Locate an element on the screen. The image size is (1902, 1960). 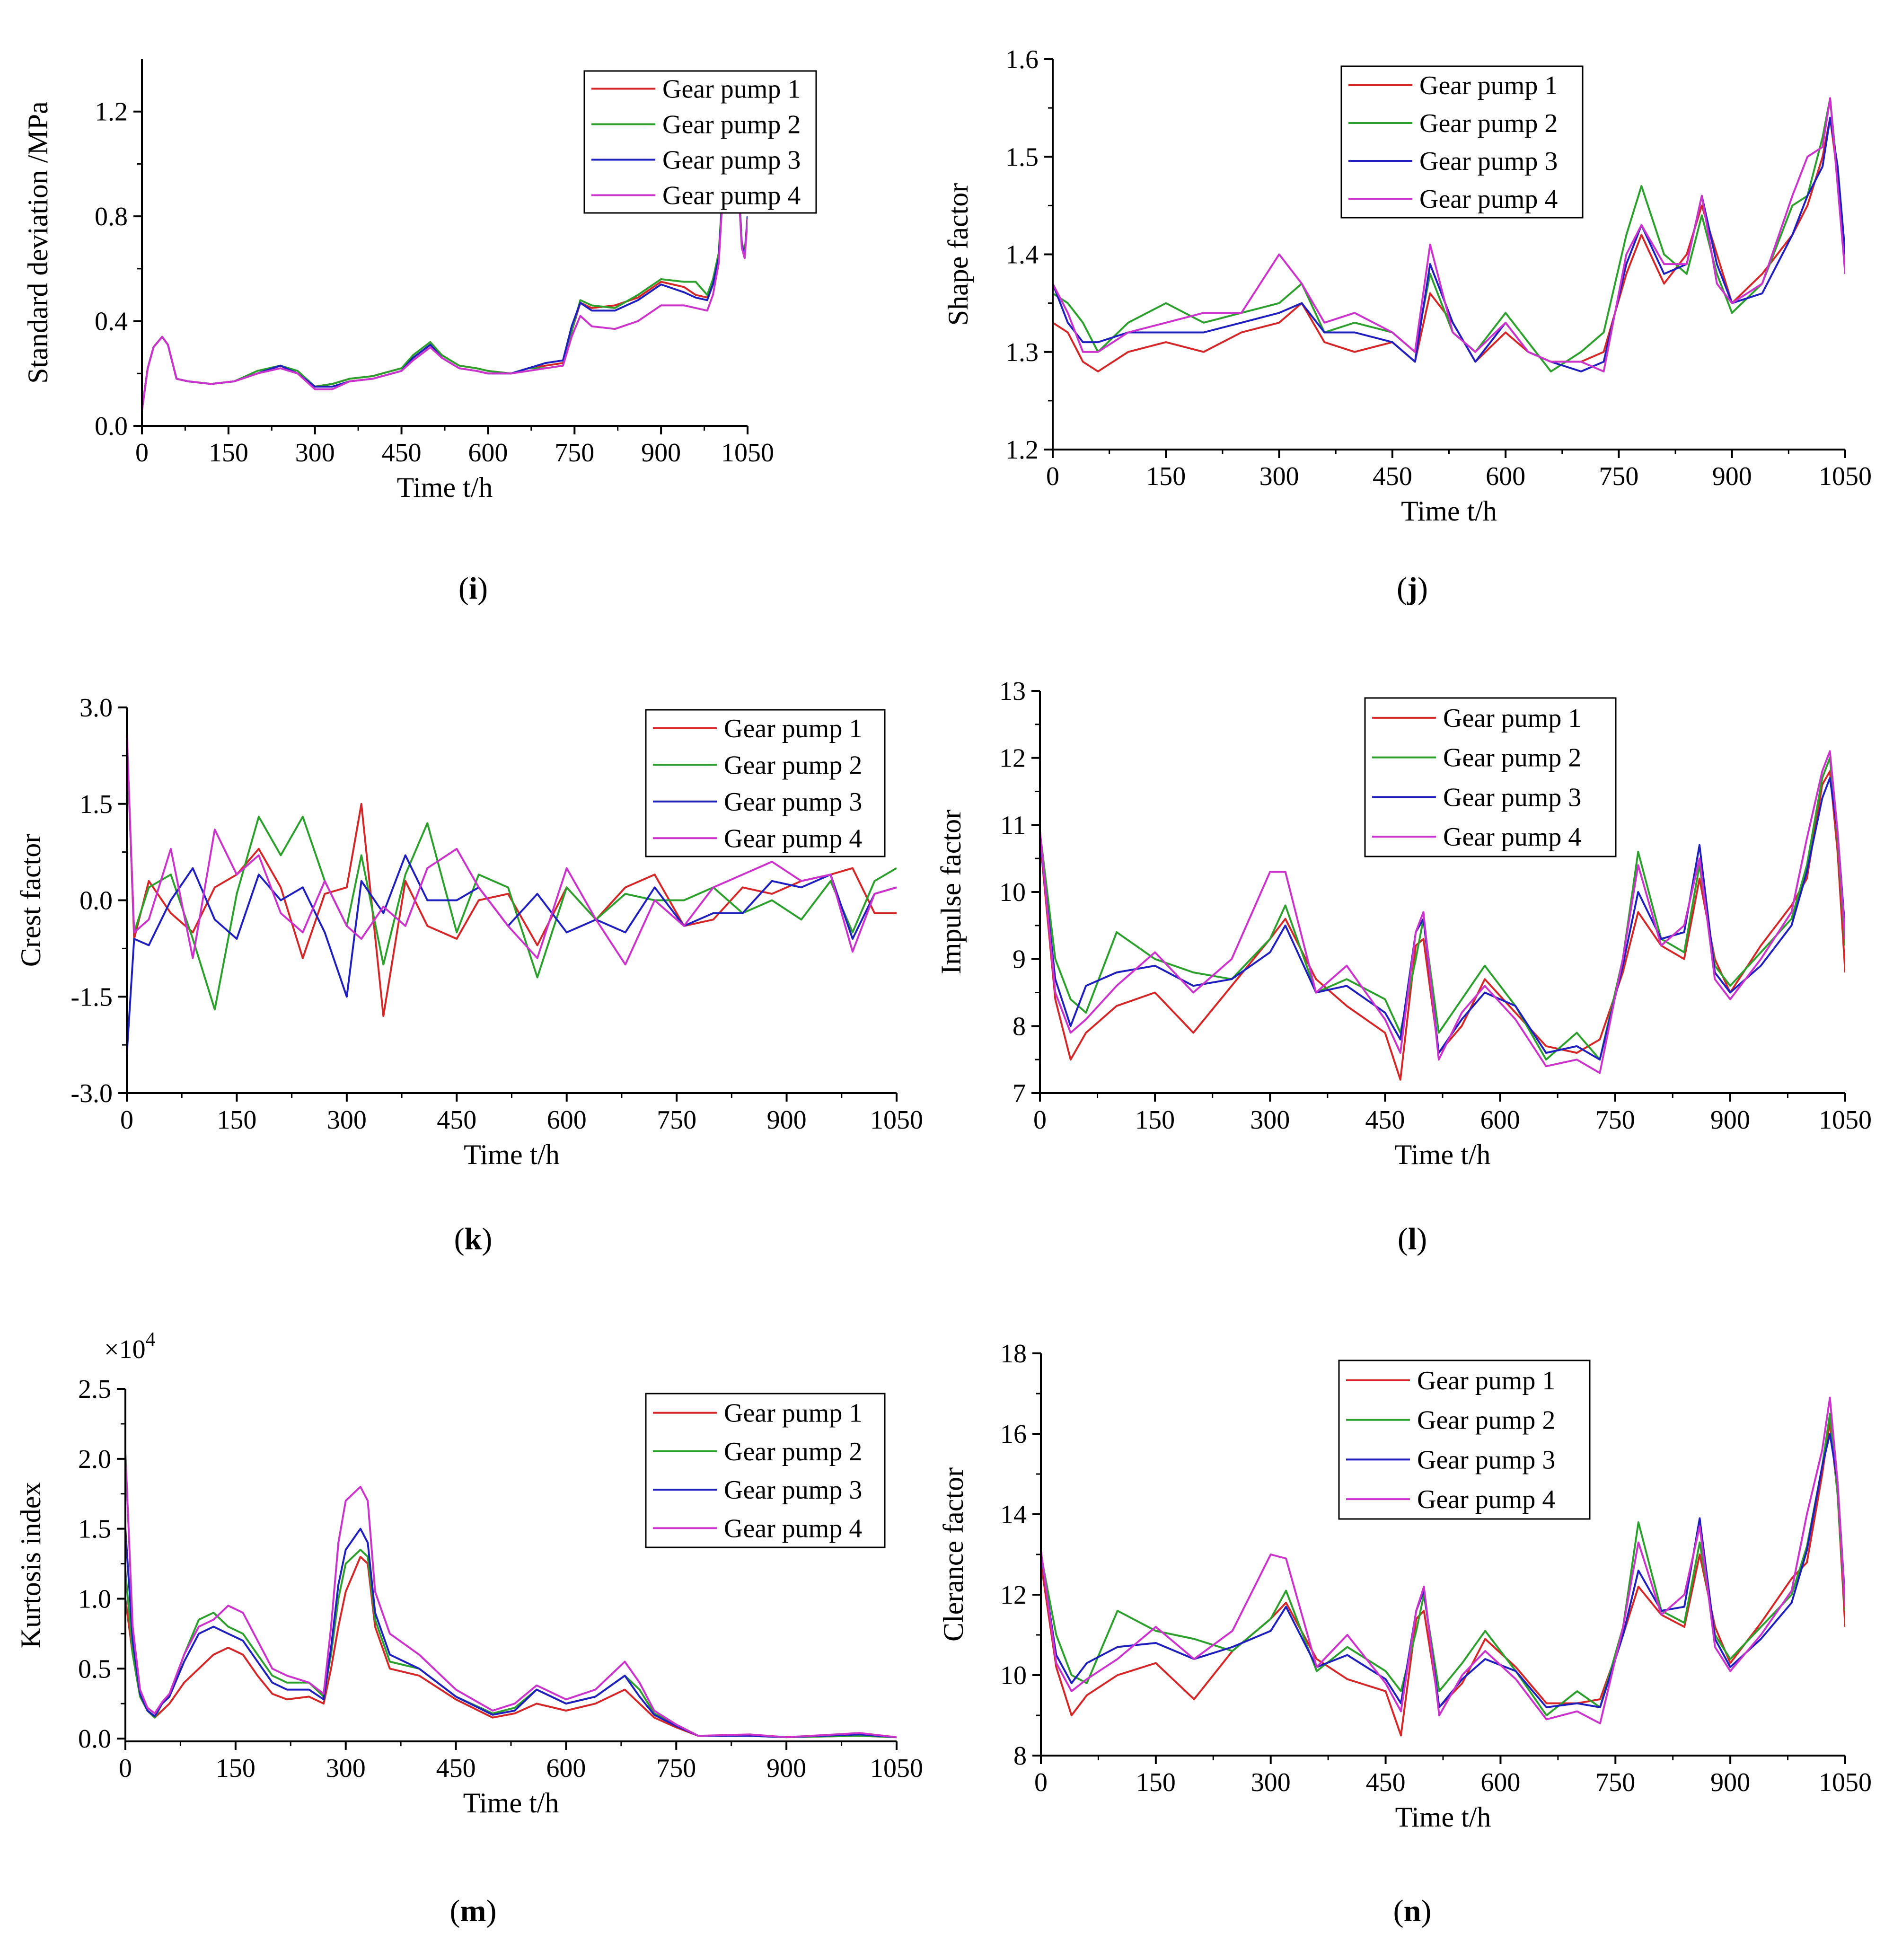
y-axis-title: Impulse factor is located at coordinates (951, 892).